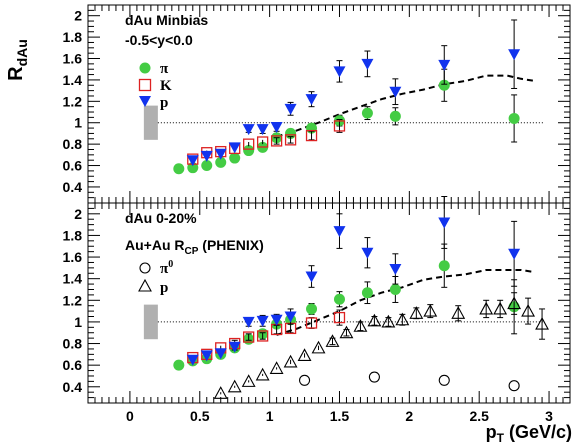  Describe the element at coordinates (230, 245) in the screenshot. I see `bottom-legend-title-rest: (PHENIX)` at that location.